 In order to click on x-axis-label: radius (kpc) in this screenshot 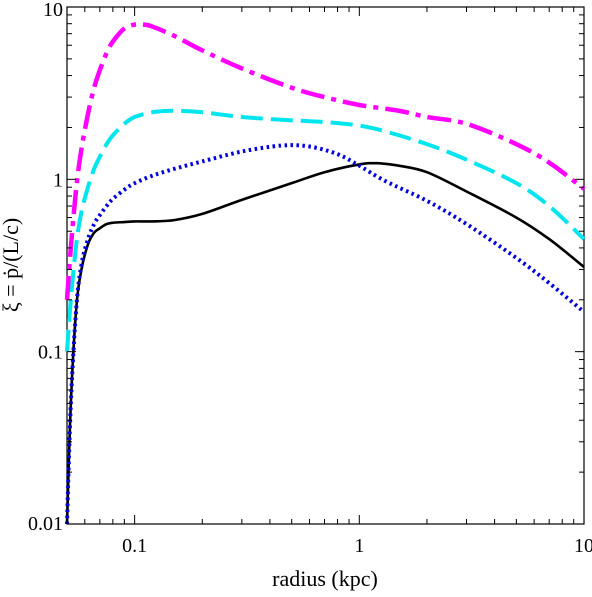, I will do `click(325, 578)`.